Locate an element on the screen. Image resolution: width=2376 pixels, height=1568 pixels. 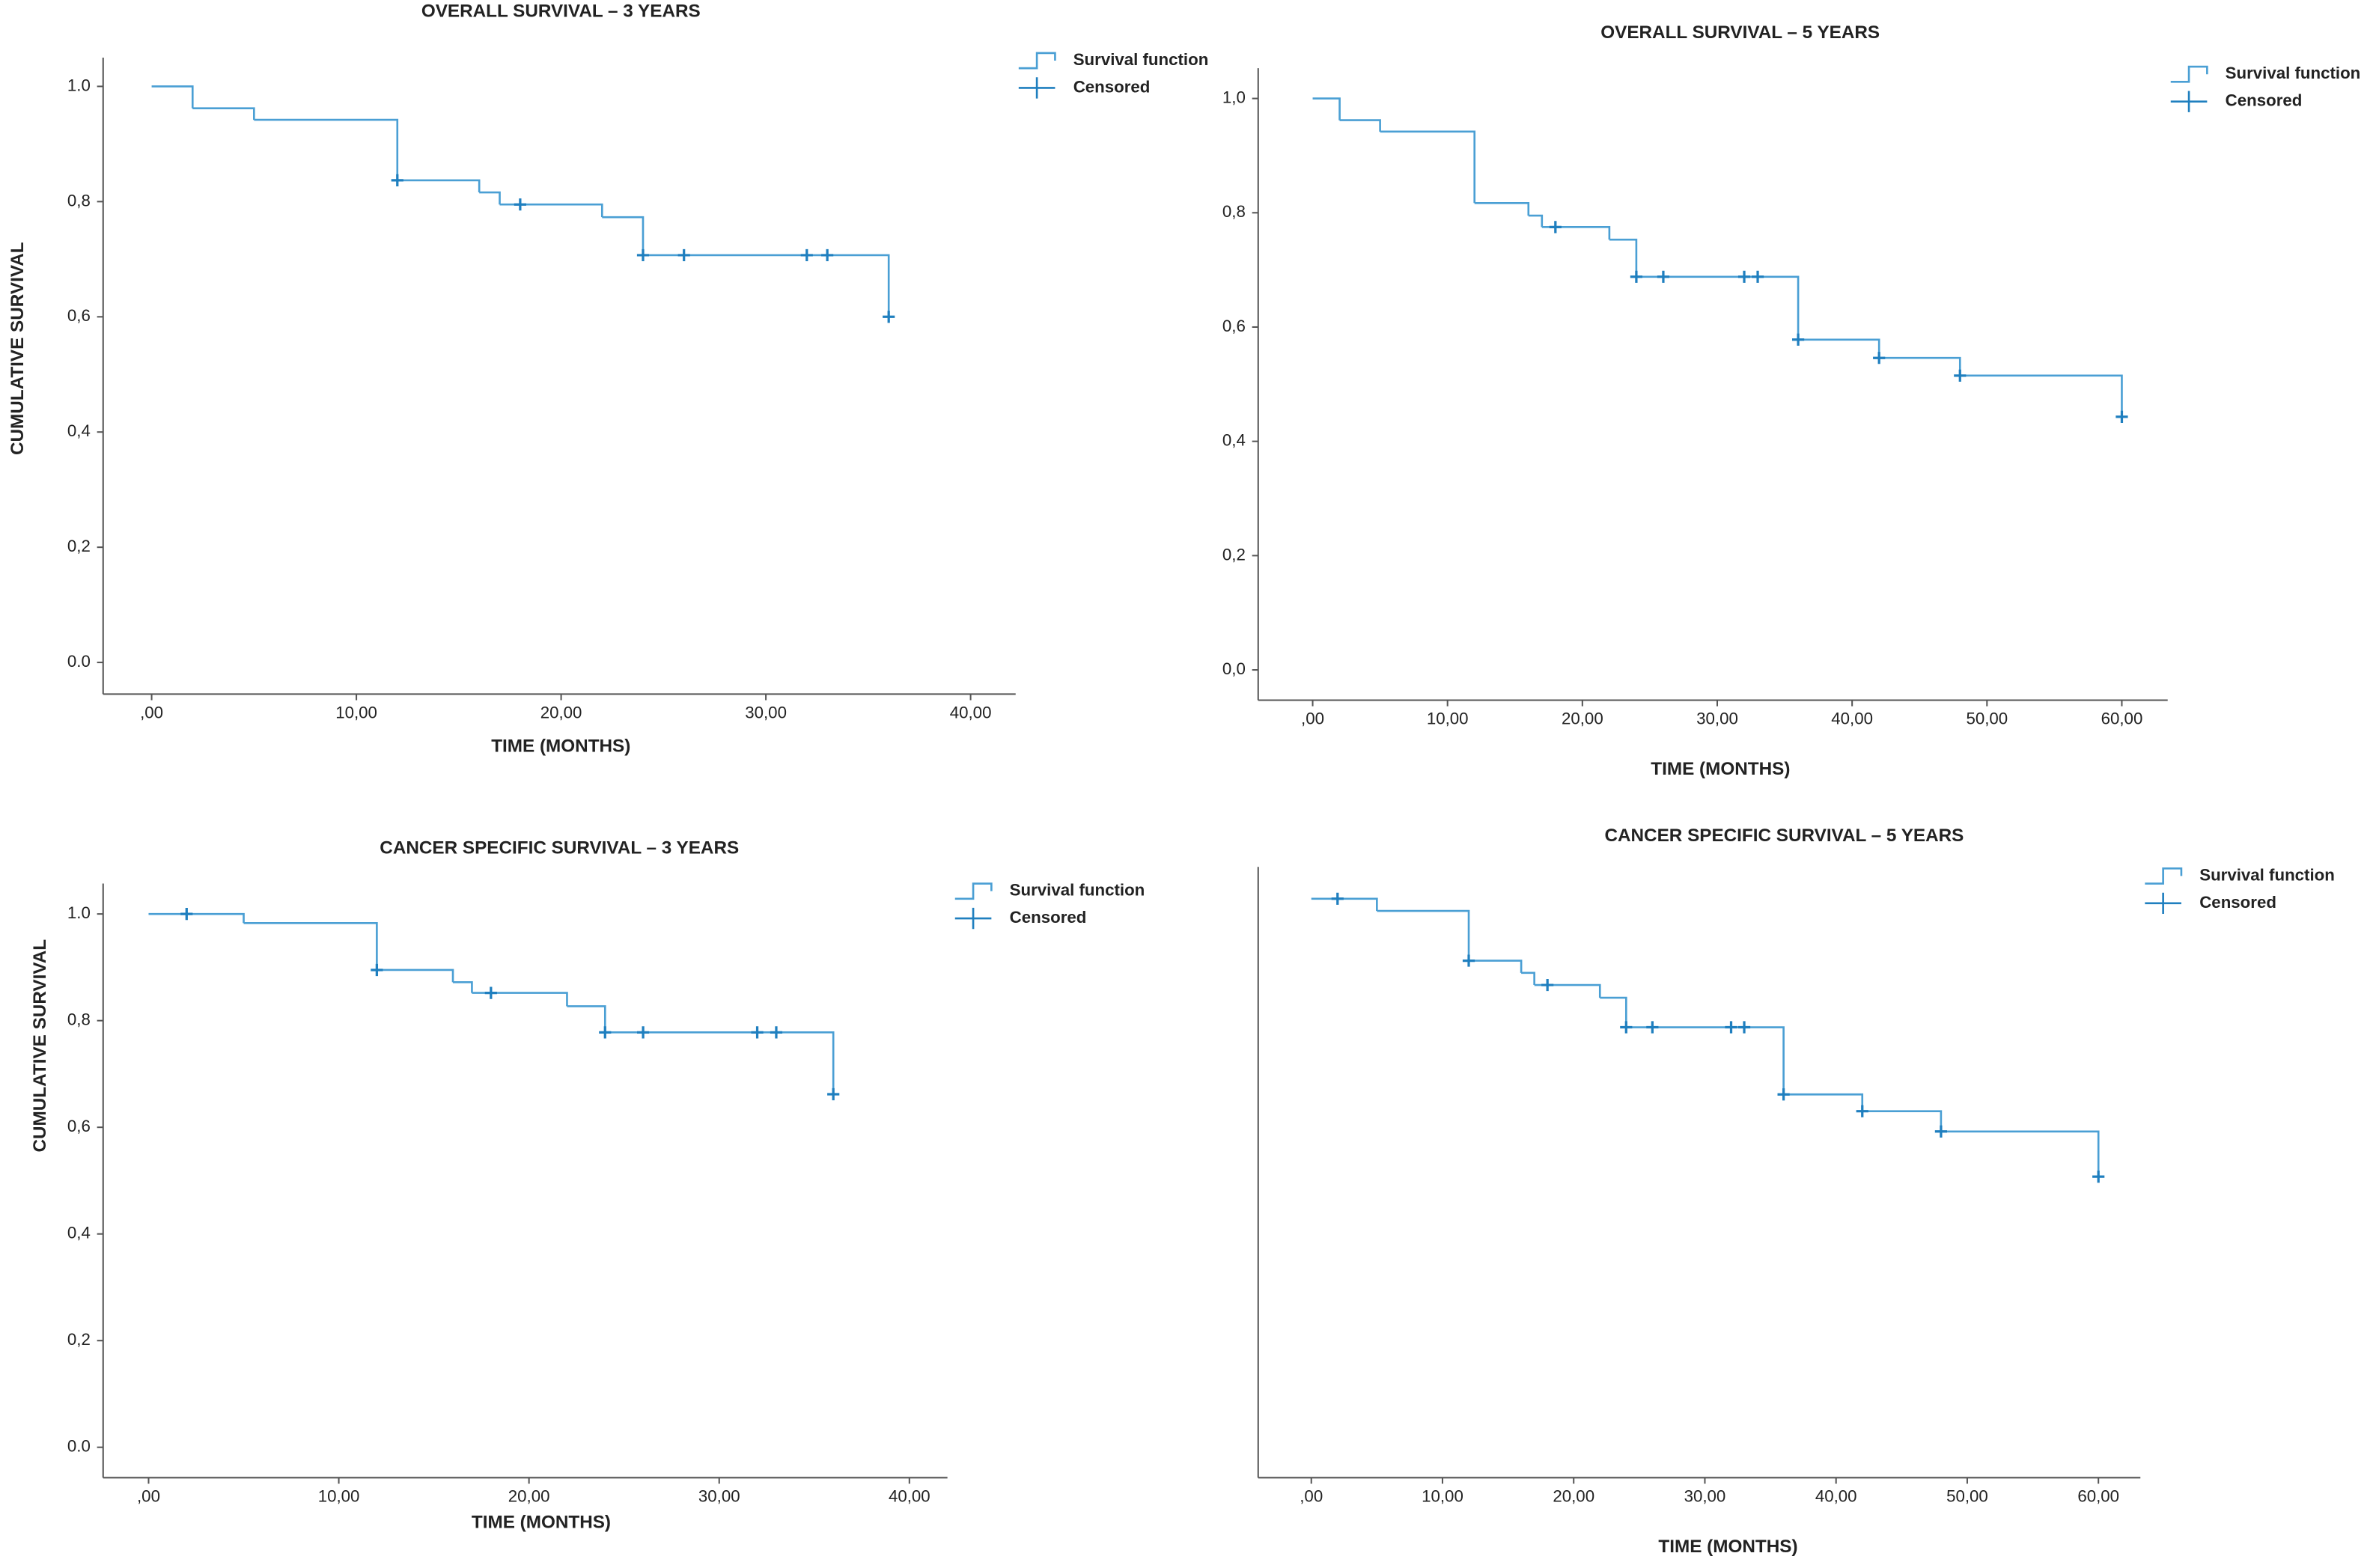
y-tick-label: 0.0 is located at coordinates (79, 1446).